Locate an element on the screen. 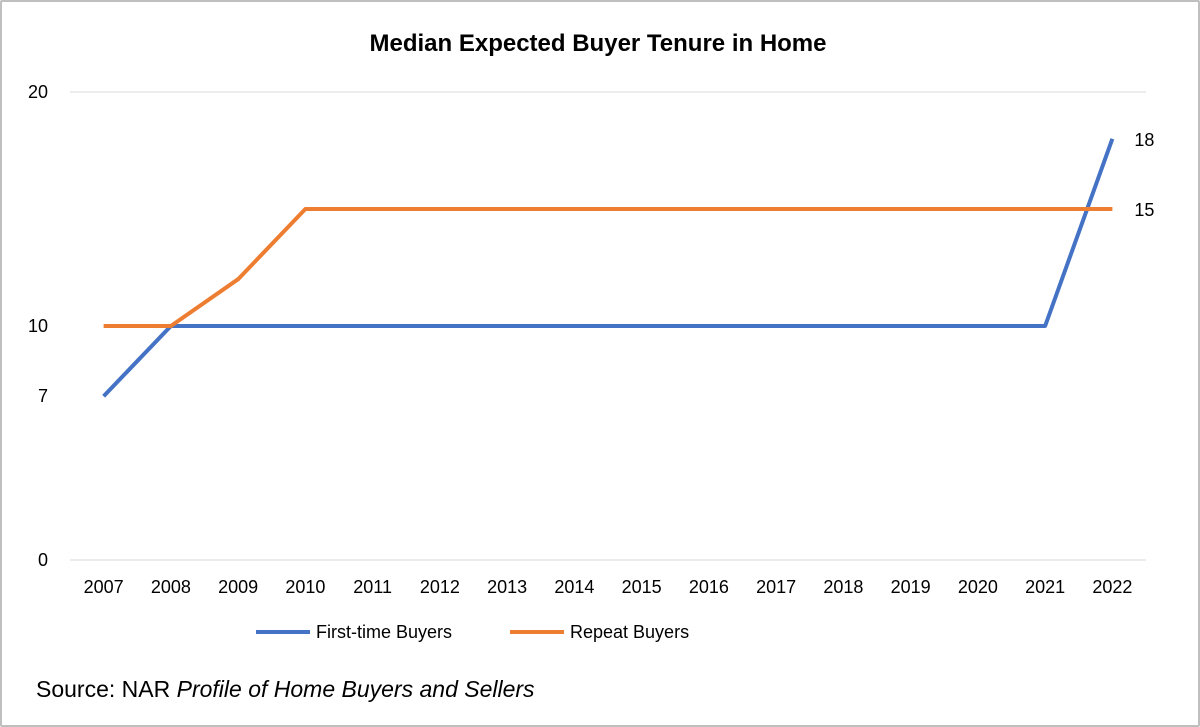 The width and height of the screenshot is (1200, 727). x-tick-label: 2016 is located at coordinates (709, 587).